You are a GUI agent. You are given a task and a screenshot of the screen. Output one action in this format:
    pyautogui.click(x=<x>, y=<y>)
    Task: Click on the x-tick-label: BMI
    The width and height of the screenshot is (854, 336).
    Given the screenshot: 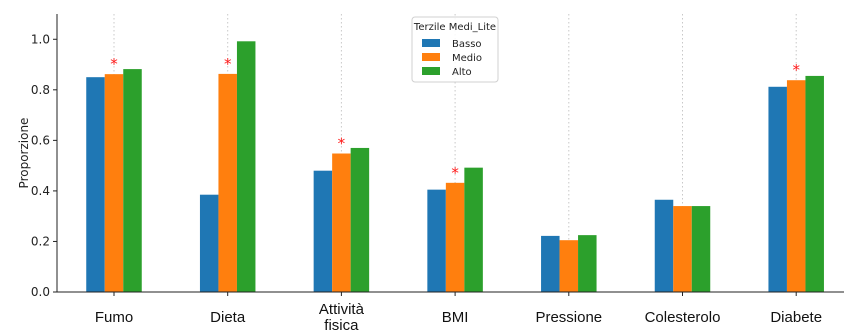 What is the action you would take?
    pyautogui.click(x=455, y=317)
    